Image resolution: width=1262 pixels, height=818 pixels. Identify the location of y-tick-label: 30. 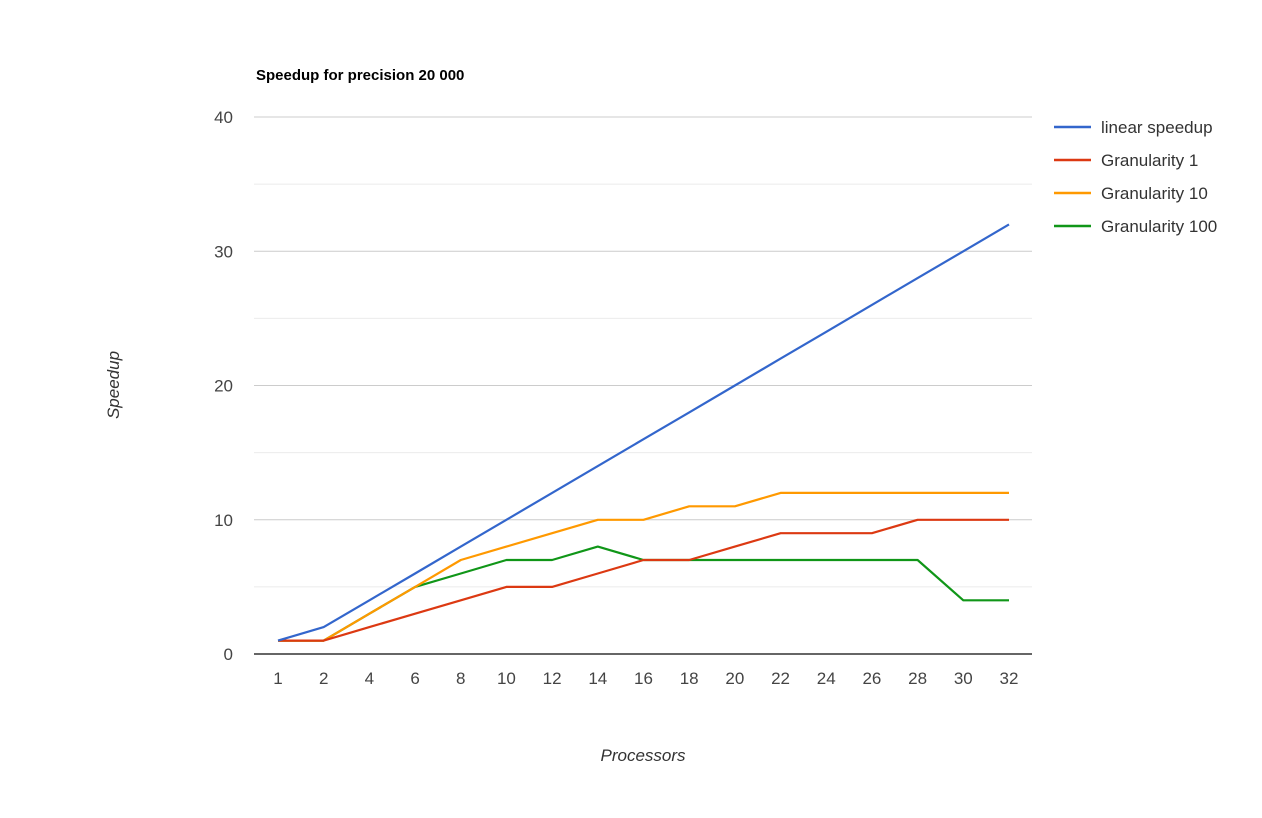
(223, 251).